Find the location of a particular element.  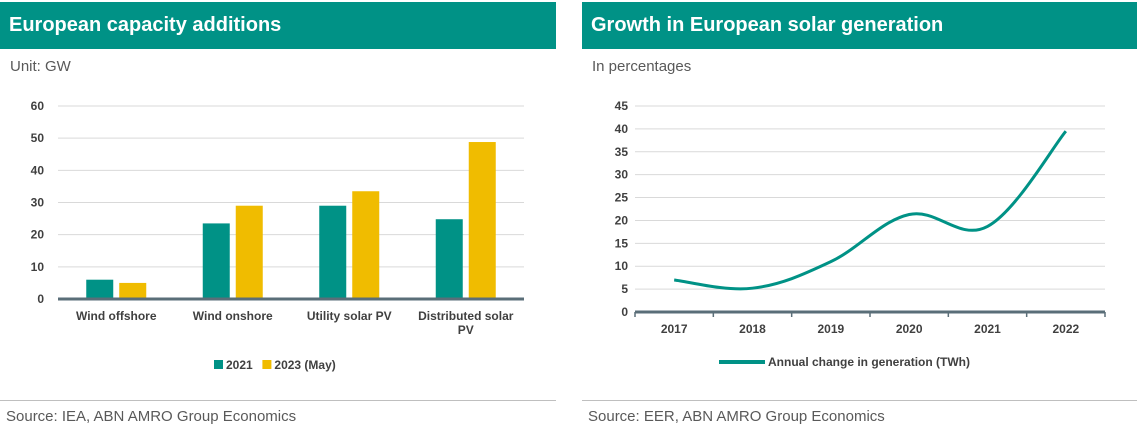

capacity-source: Source: IEA, ABN AMRO Group Economics is located at coordinates (151, 416).